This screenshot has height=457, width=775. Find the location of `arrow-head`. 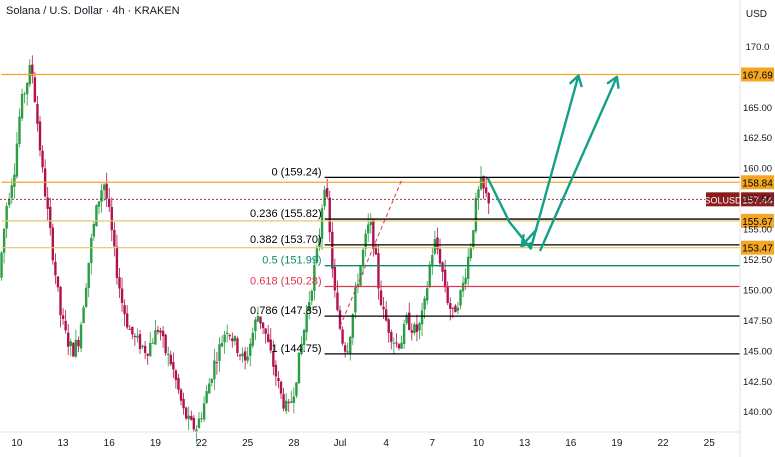

arrow-head is located at coordinates (613, 82).